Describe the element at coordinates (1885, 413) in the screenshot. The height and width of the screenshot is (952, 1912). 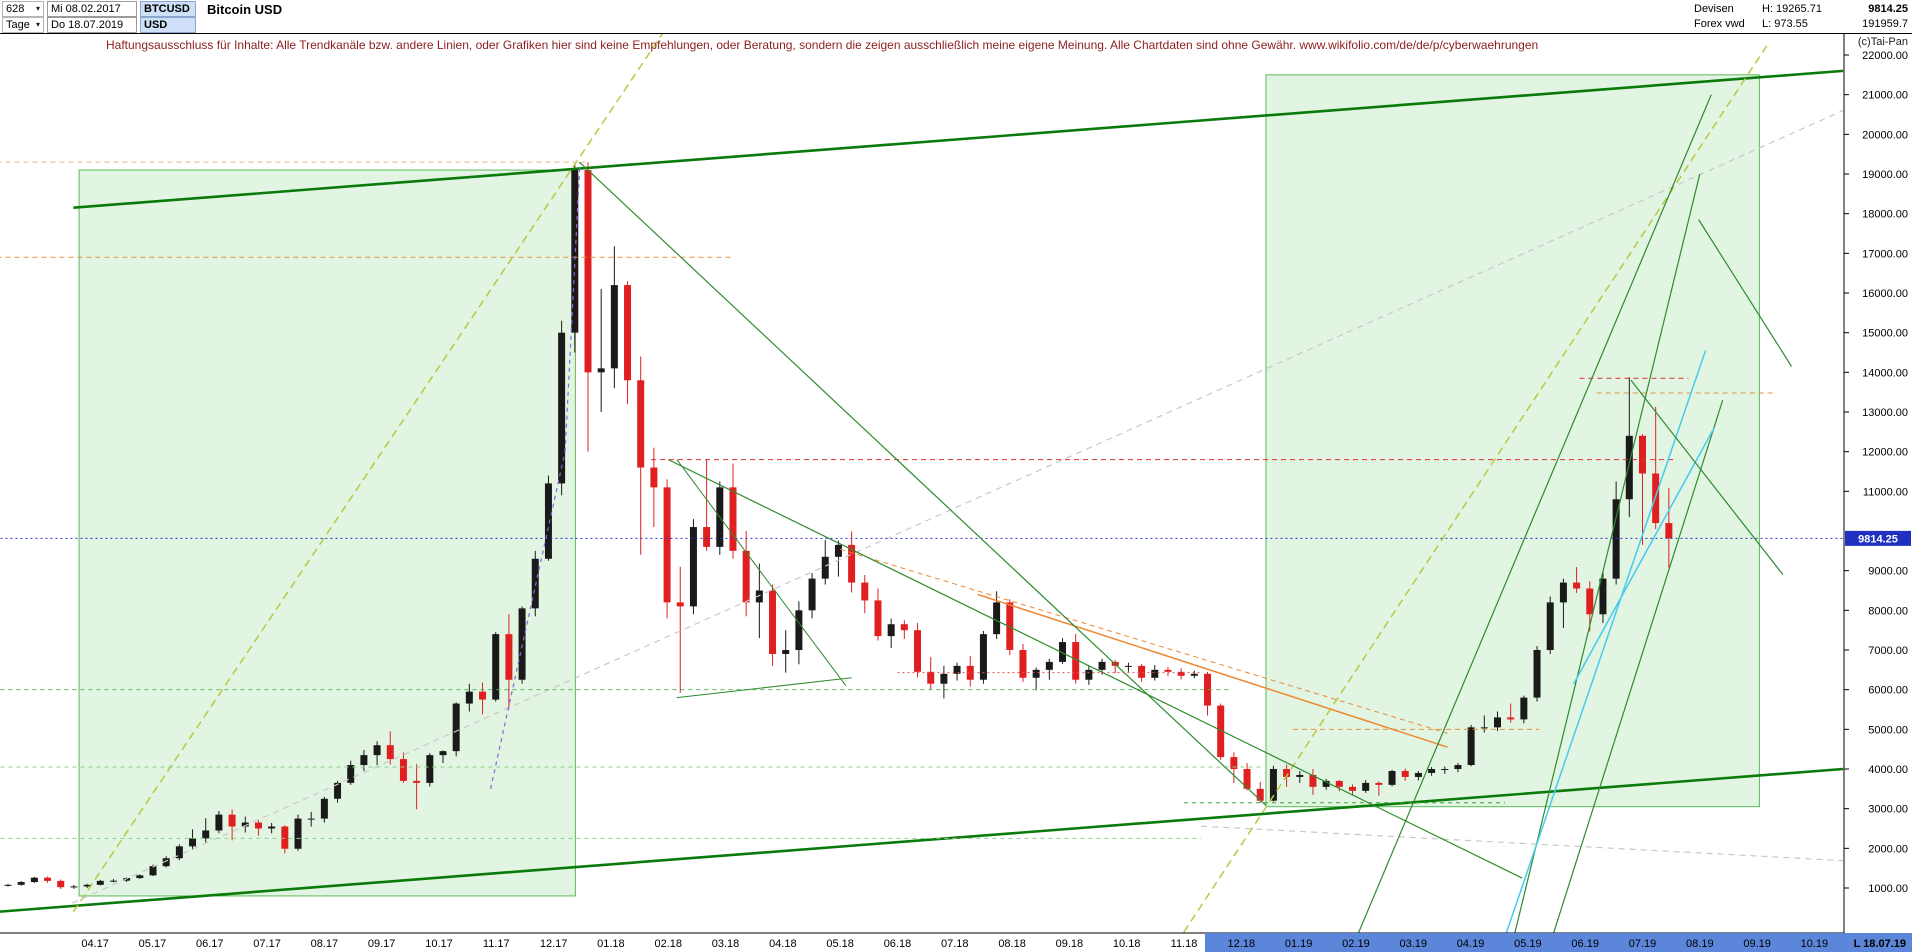
I see `price-axis-label: 13000.00` at that location.